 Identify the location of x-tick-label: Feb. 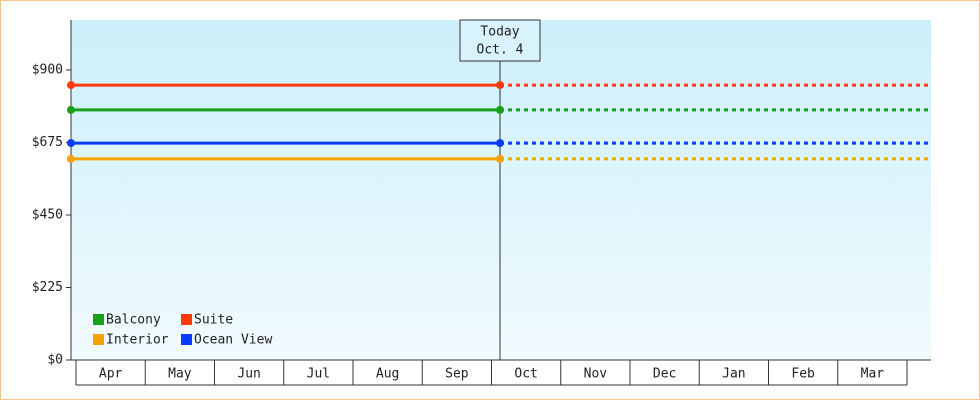
(803, 374).